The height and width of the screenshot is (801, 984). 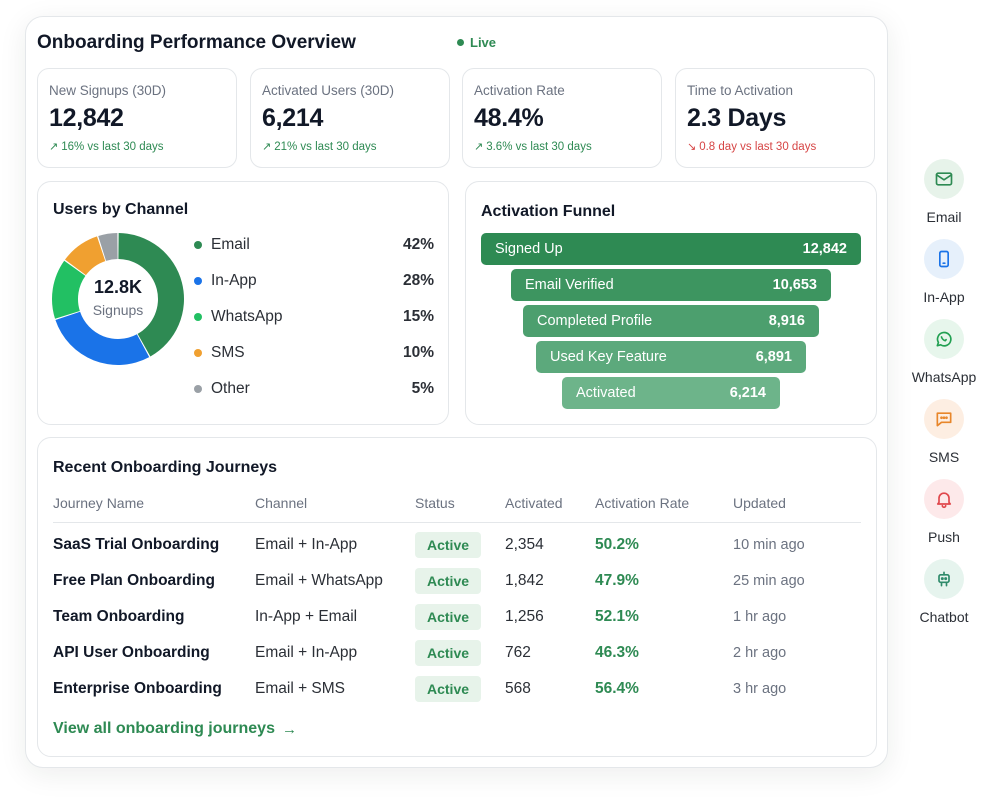 I want to click on side-channel-whatsapp: WhatsApp, so click(x=944, y=352).